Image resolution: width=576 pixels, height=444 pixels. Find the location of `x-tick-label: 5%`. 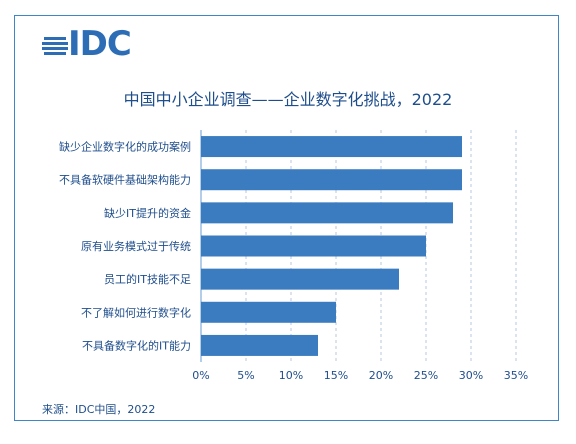

x-tick-label: 5% is located at coordinates (245, 375).